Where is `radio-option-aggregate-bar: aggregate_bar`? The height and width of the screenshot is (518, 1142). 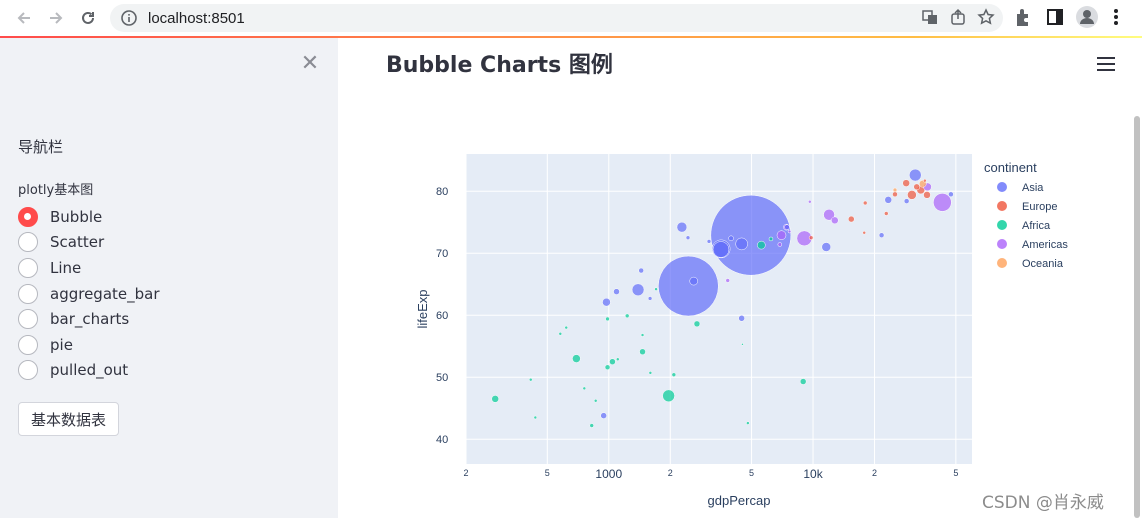 radio-option-aggregate-bar: aggregate_bar is located at coordinates (89, 294).